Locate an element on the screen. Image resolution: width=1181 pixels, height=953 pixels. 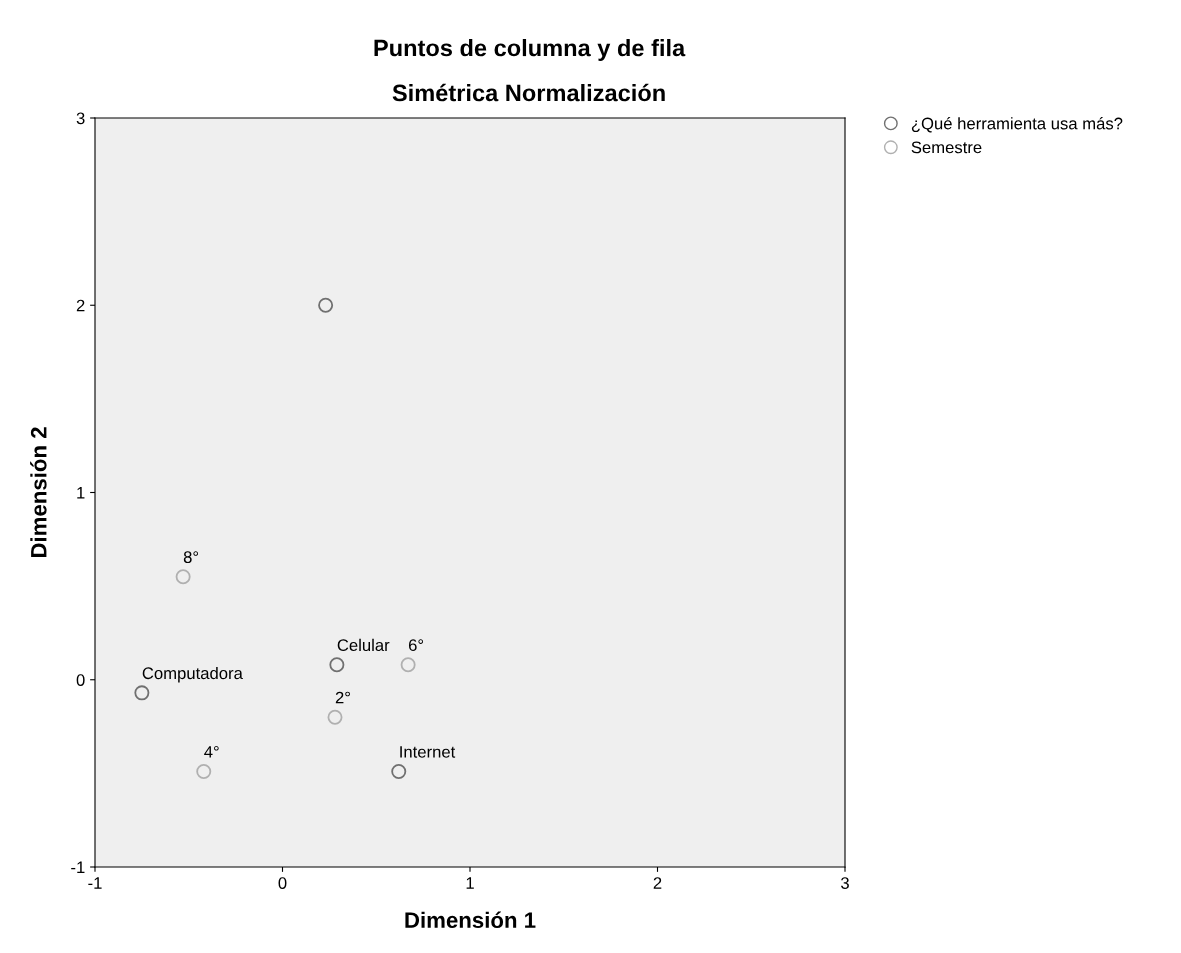
y-tick-label: 1 is located at coordinates (81, 493).